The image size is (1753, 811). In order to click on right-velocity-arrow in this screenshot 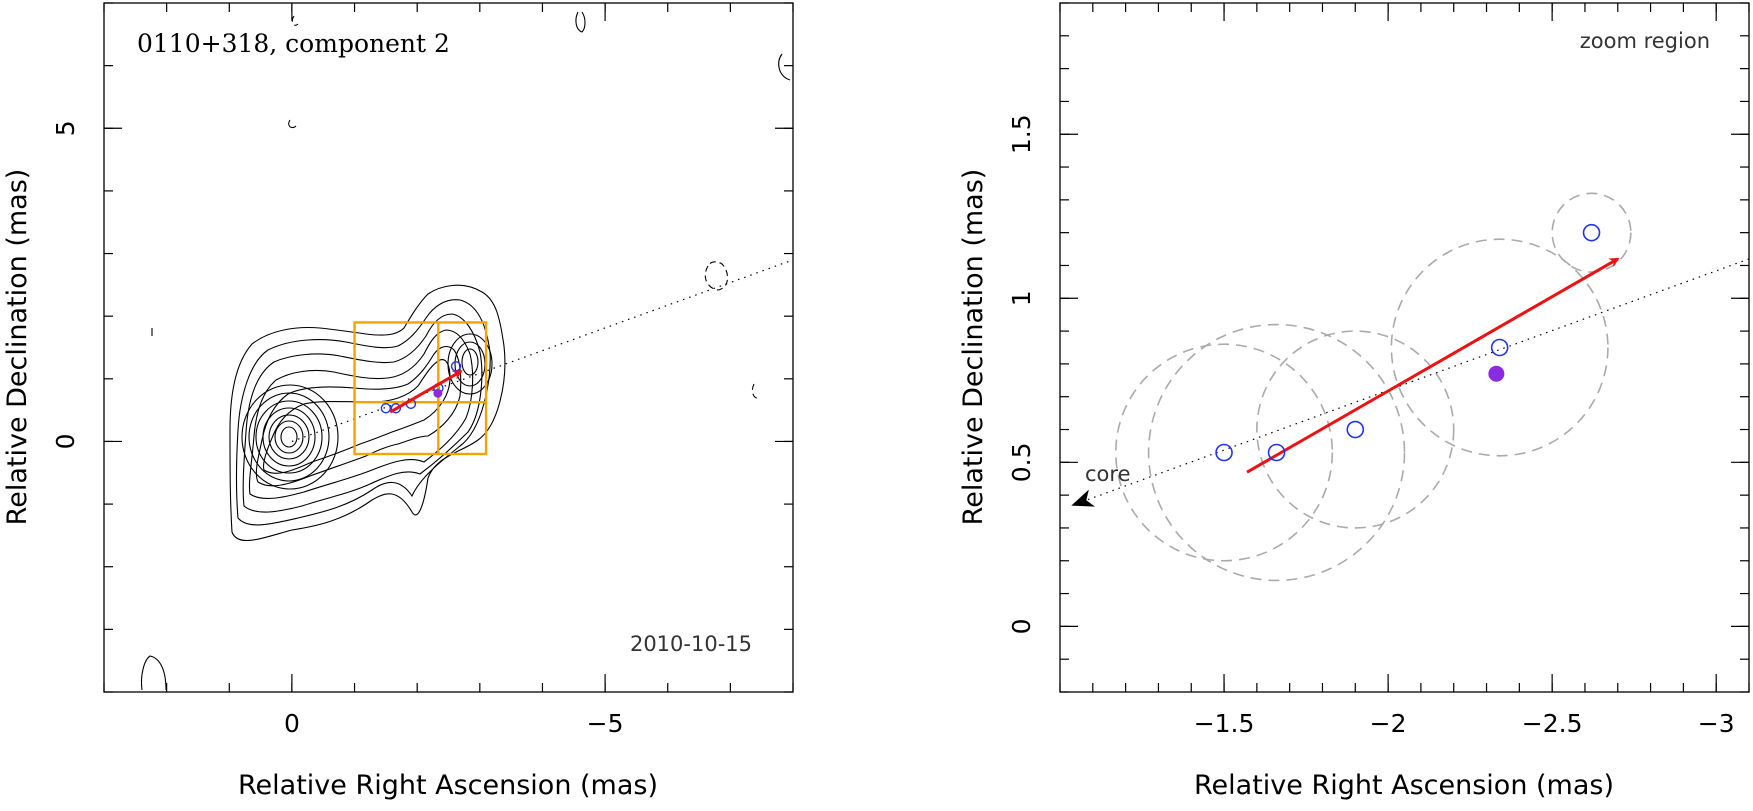, I will do `click(1433, 365)`.